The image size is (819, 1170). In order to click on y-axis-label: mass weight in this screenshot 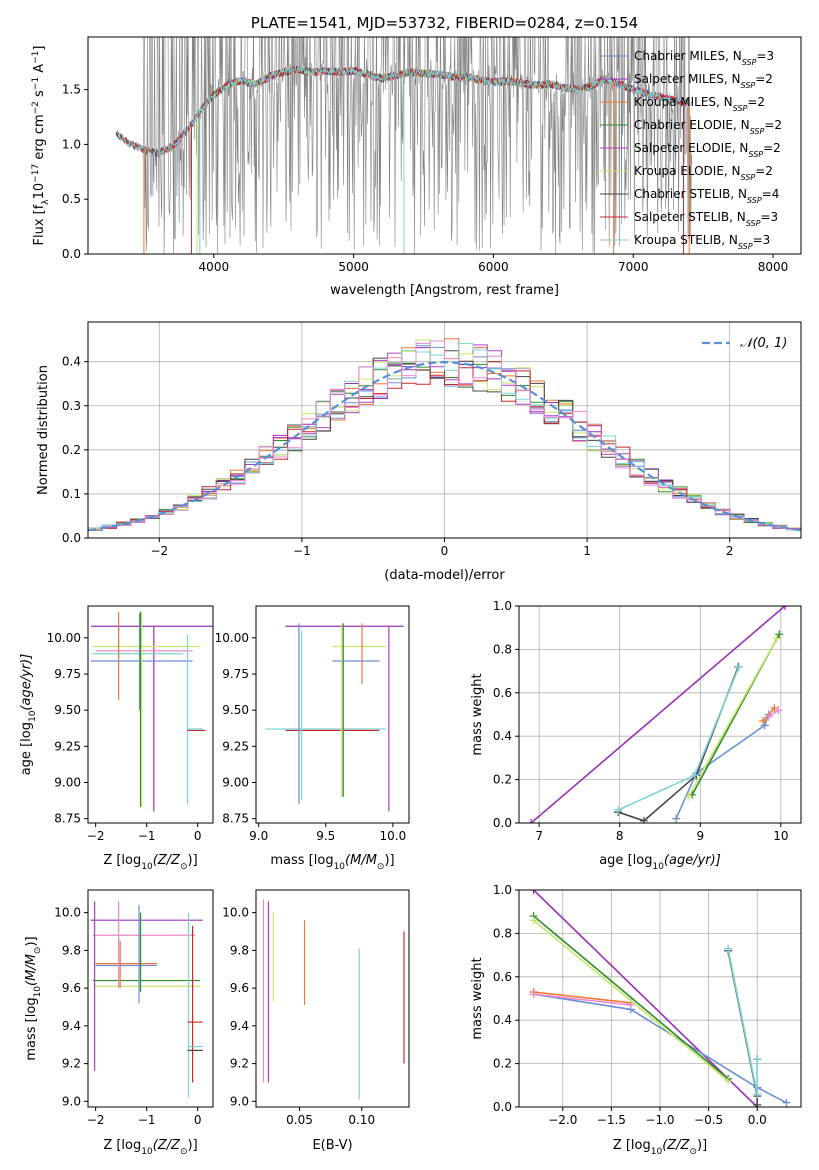, I will do `click(477, 714)`.